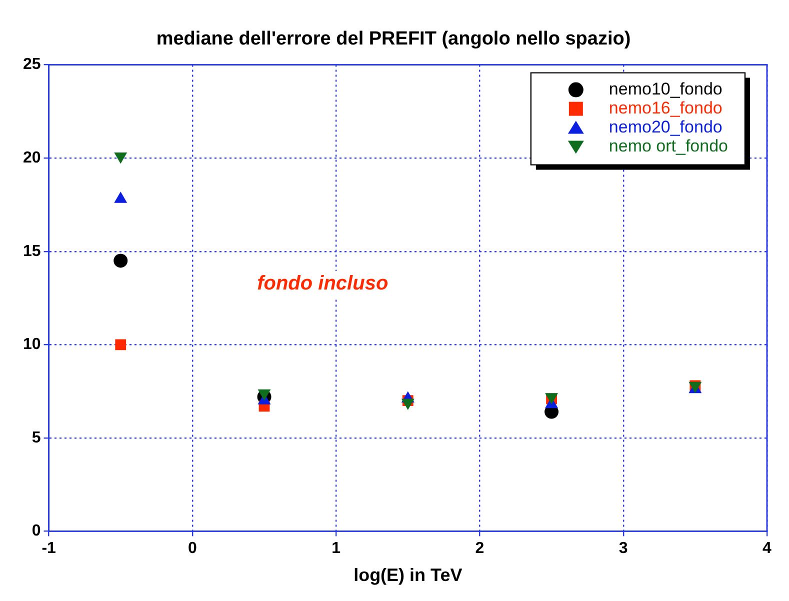  I want to click on y-tick-label: 0, so click(36, 531).